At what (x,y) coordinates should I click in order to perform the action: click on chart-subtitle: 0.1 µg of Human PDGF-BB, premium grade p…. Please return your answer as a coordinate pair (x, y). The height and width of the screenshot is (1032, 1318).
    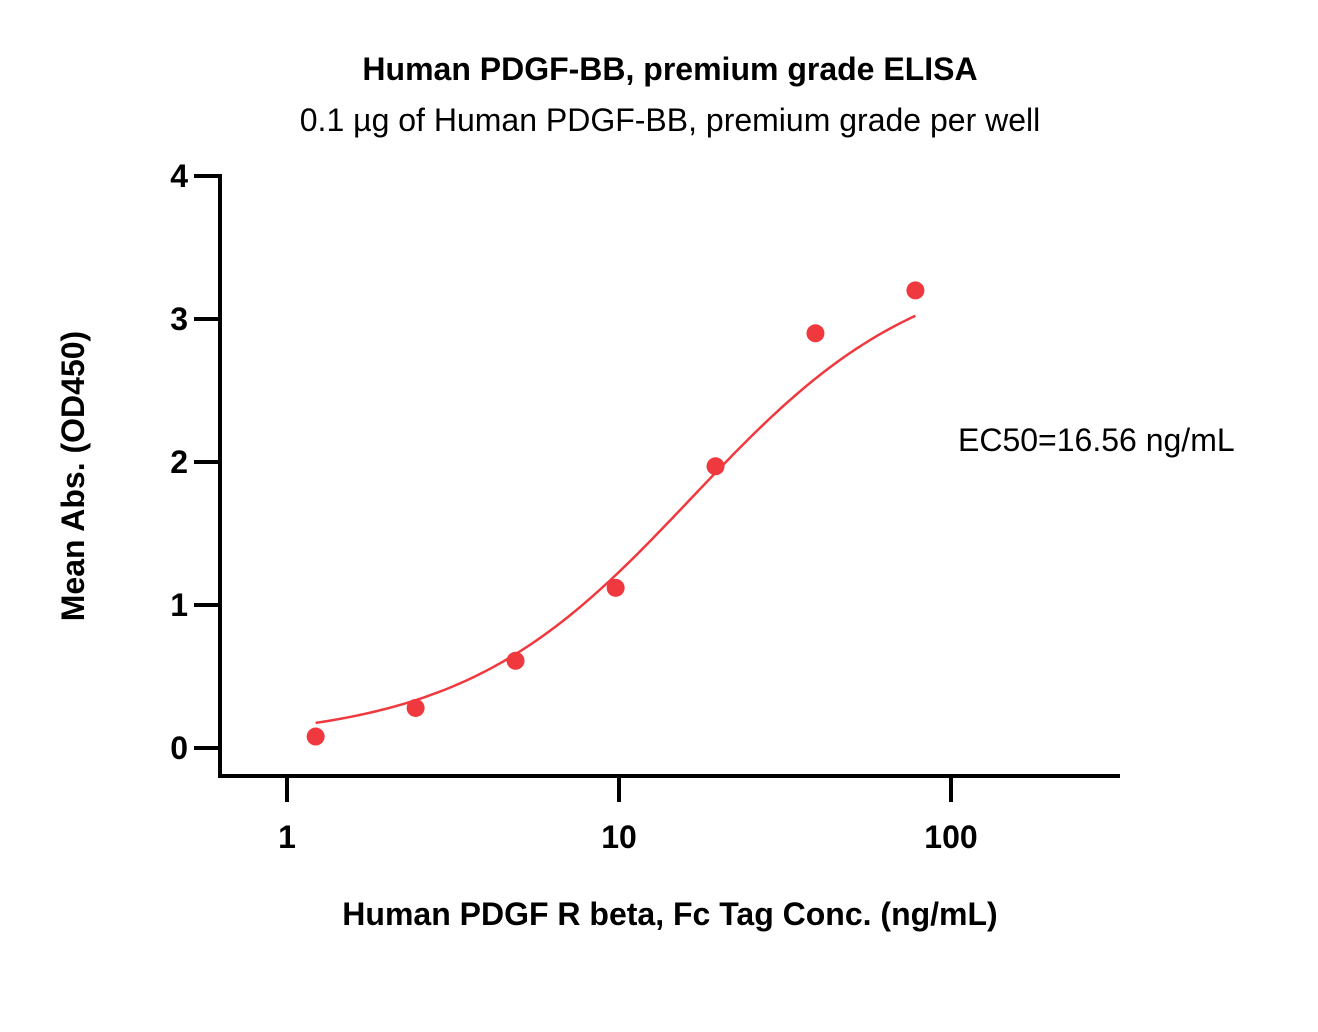
    Looking at the image, I should click on (670, 120).